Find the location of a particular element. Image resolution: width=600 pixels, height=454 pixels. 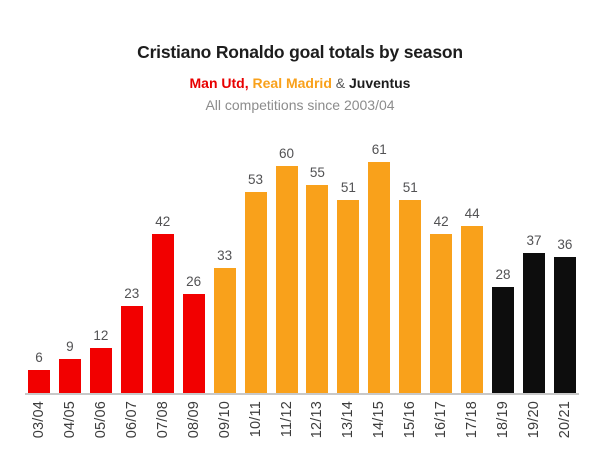

x-tick-label: 05/06 is located at coordinates (100, 420).